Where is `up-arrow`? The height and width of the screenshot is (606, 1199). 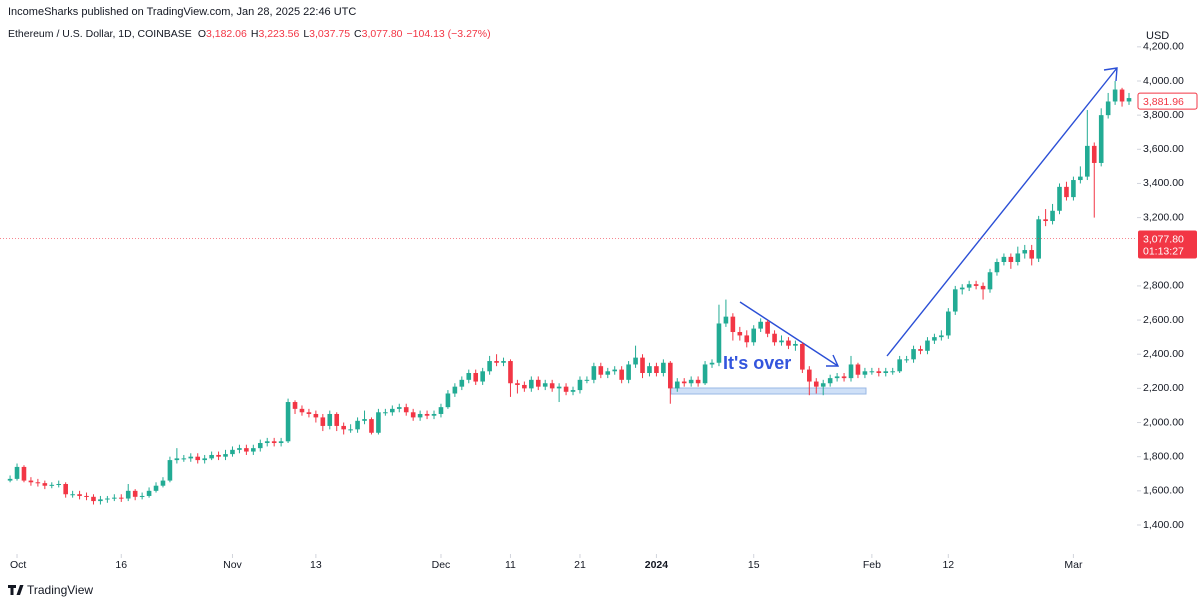 up-arrow is located at coordinates (1002, 212).